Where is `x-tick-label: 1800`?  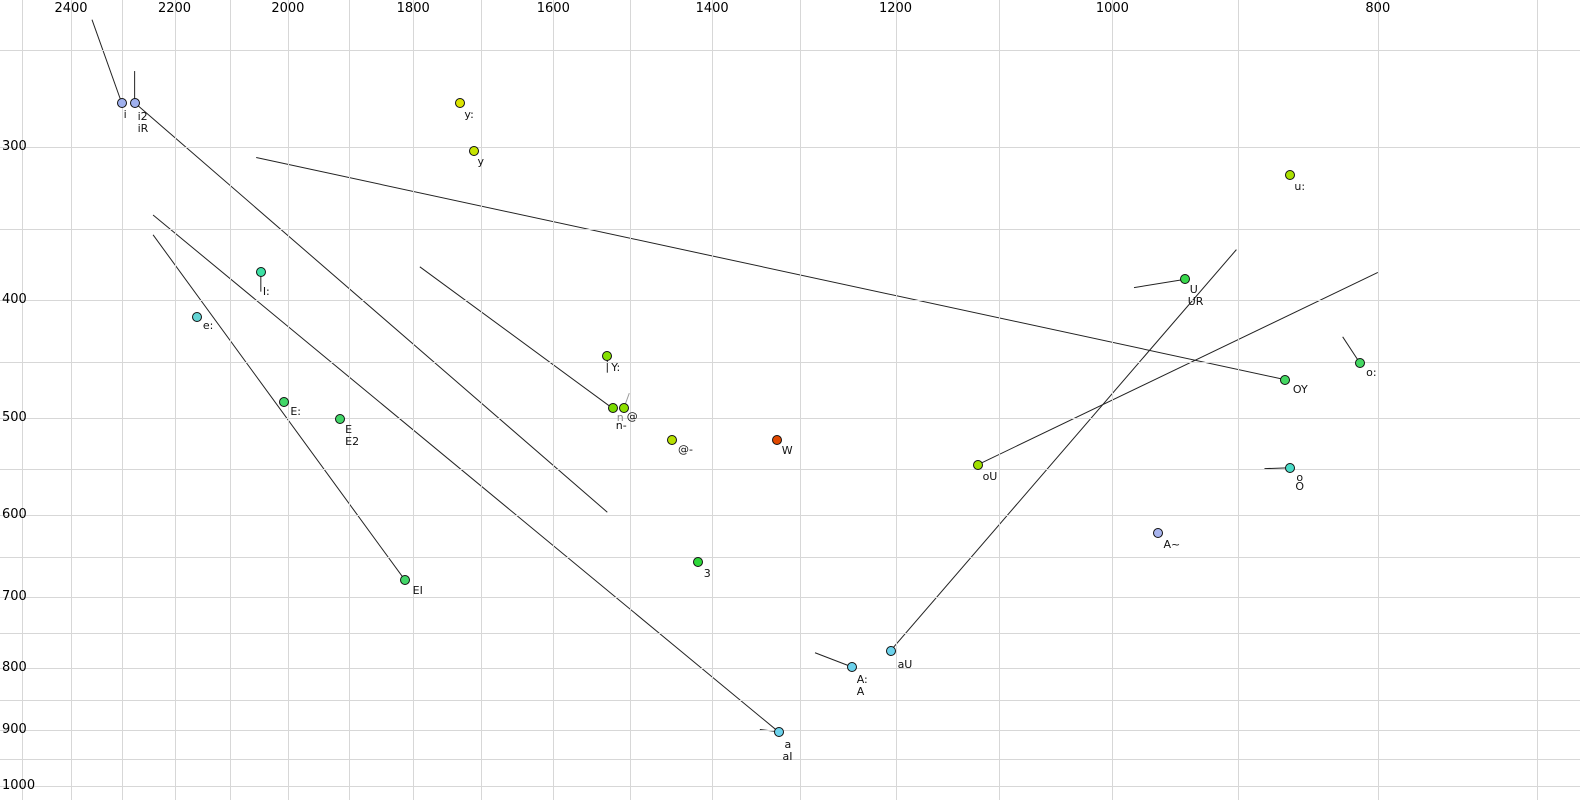 x-tick-label: 1800 is located at coordinates (413, 8).